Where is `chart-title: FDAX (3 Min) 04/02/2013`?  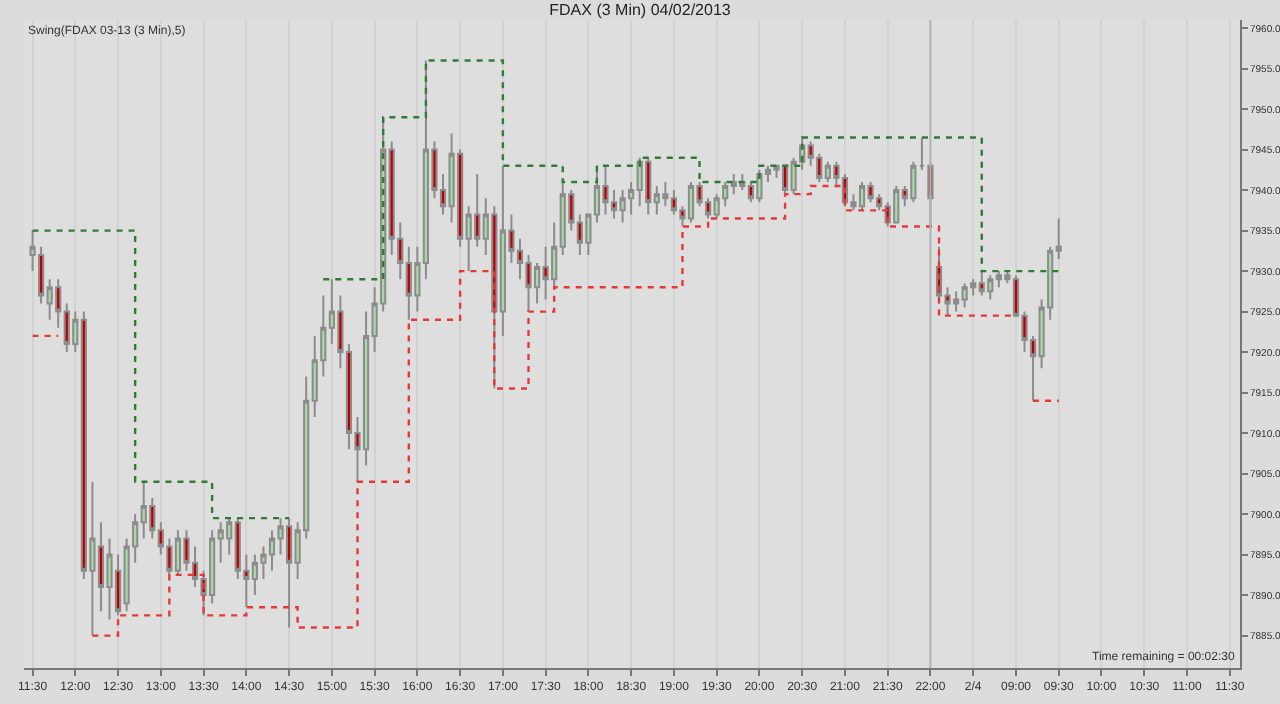 chart-title: FDAX (3 Min) 04/02/2013 is located at coordinates (640, 9).